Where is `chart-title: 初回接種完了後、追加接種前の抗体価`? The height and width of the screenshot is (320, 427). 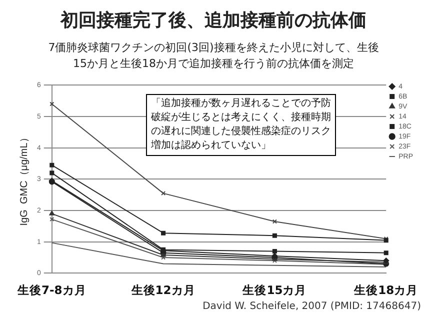 chart-title: 初回接種完了後、追加接種前の抗体価 is located at coordinates (213, 20).